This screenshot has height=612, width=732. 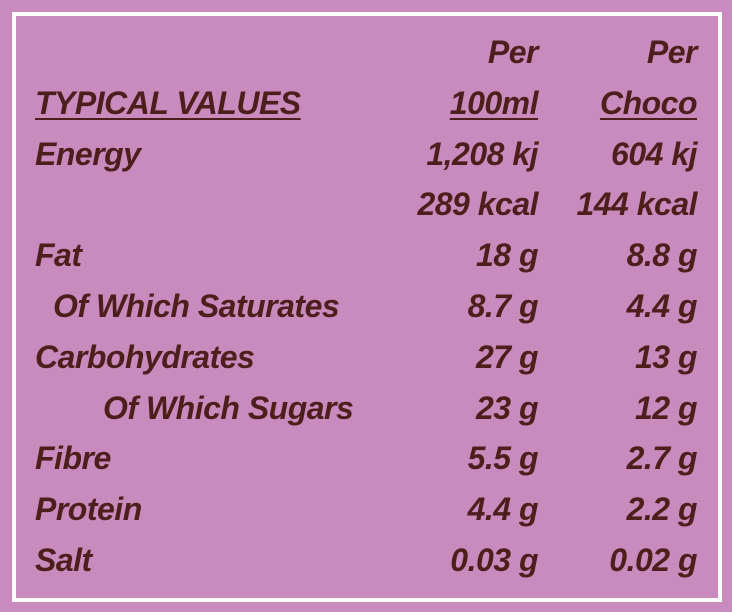 What do you see at coordinates (503, 458) in the screenshot?
I see `row-value: 5.5 g` at bounding box center [503, 458].